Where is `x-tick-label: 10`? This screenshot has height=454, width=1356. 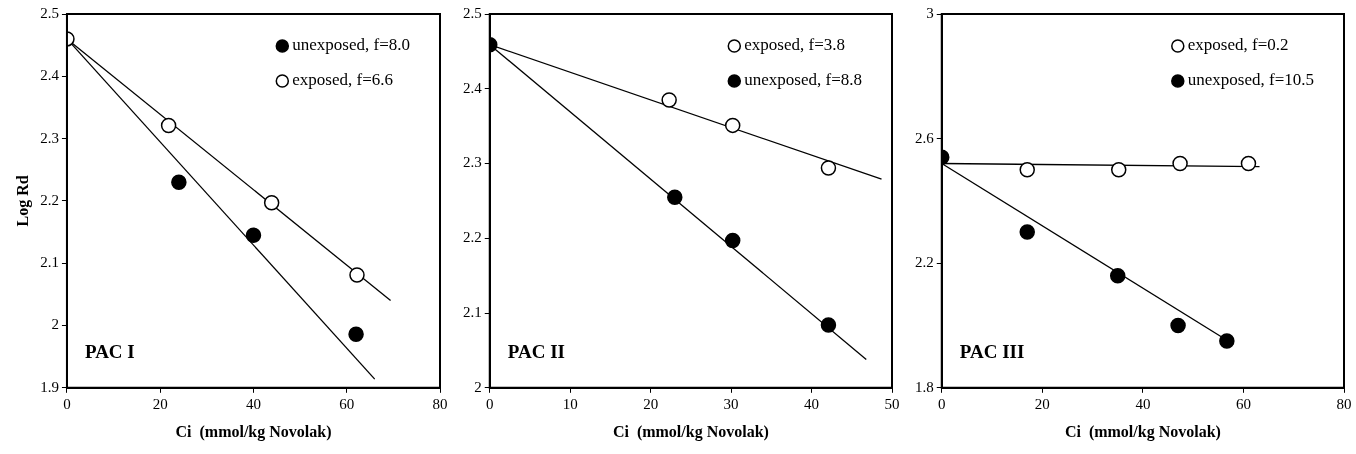
x-tick-label: 10 is located at coordinates (570, 403).